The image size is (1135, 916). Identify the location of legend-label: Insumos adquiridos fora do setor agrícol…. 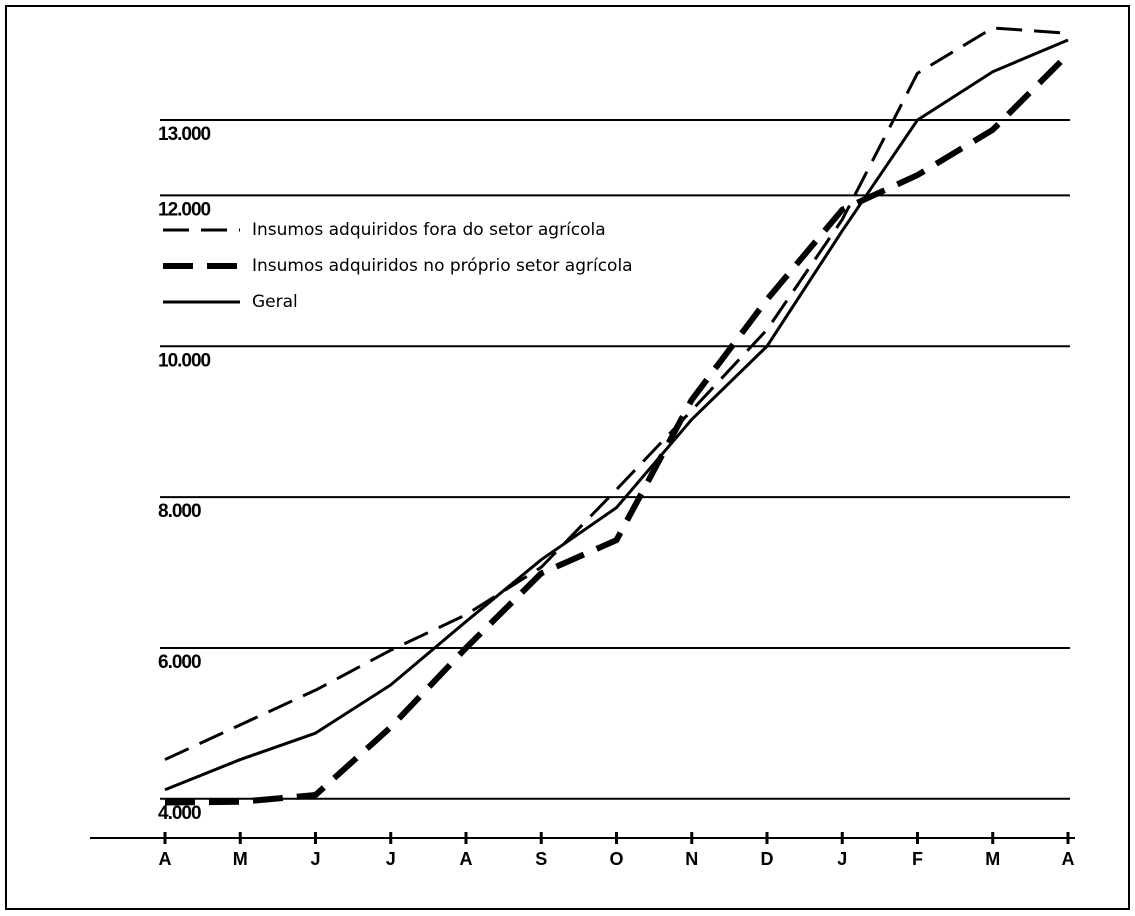
(429, 230).